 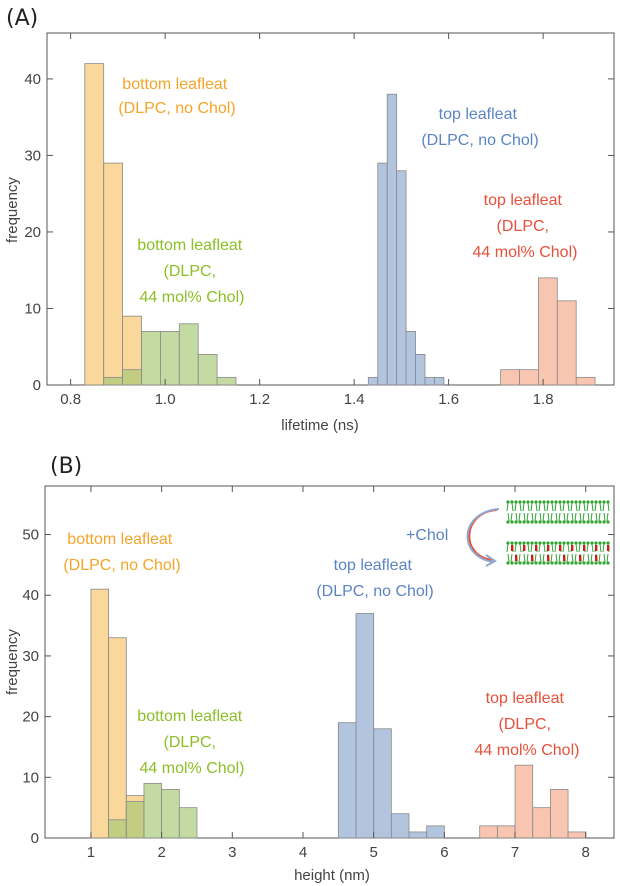 I want to click on bar-series1-bin5, so click(x=207, y=369).